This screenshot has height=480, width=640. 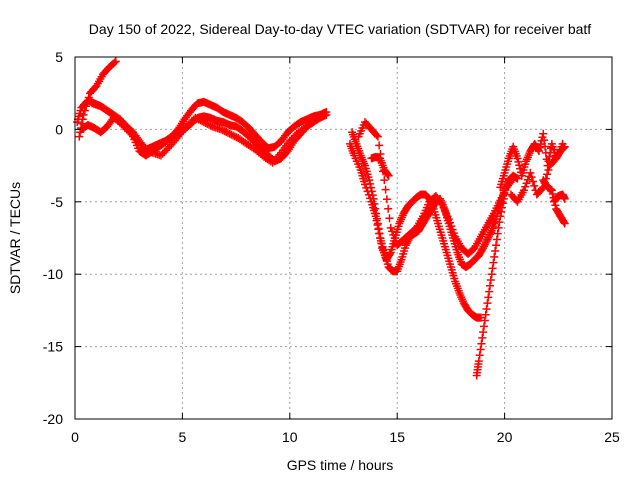 I want to click on y-tick-label: -20, so click(x=53, y=419).